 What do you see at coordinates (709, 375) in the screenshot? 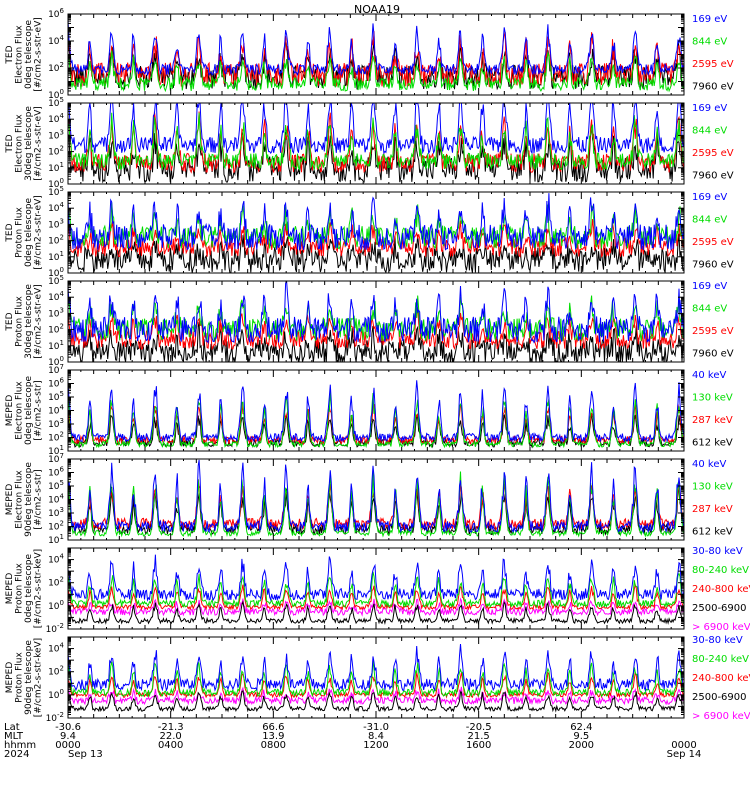
I see `legend-entry: 40 keV` at bounding box center [709, 375].